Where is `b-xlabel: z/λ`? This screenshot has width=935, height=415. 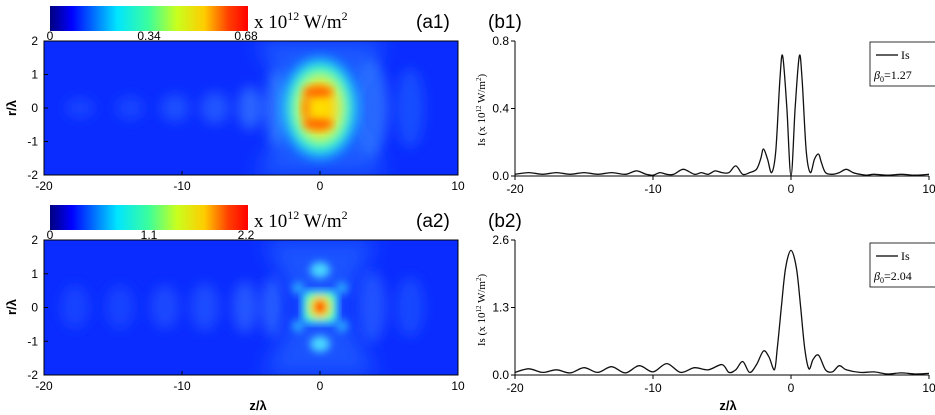 b-xlabel: z/λ is located at coordinates (728, 405).